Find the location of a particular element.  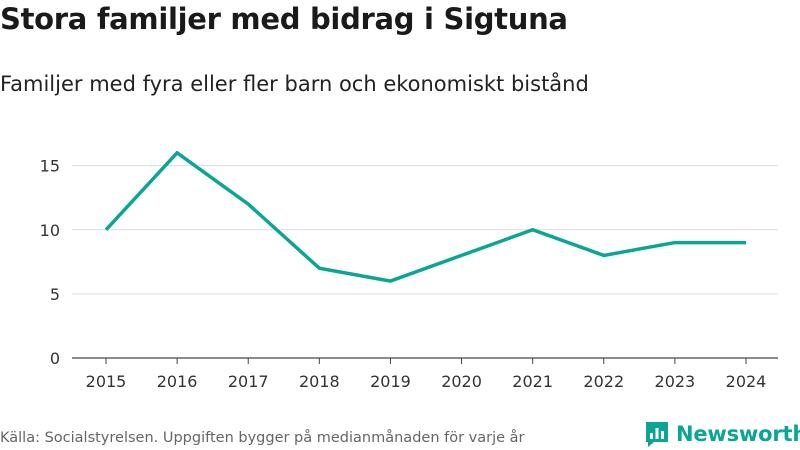

x-tick-label: 2023 is located at coordinates (675, 381).